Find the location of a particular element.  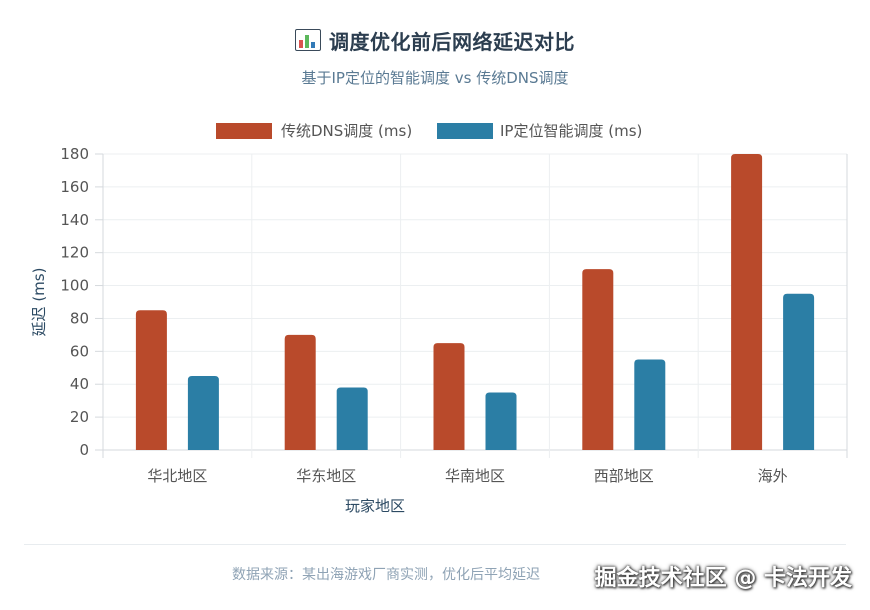

y-axis-label: 延迟 (ms) is located at coordinates (39, 302).